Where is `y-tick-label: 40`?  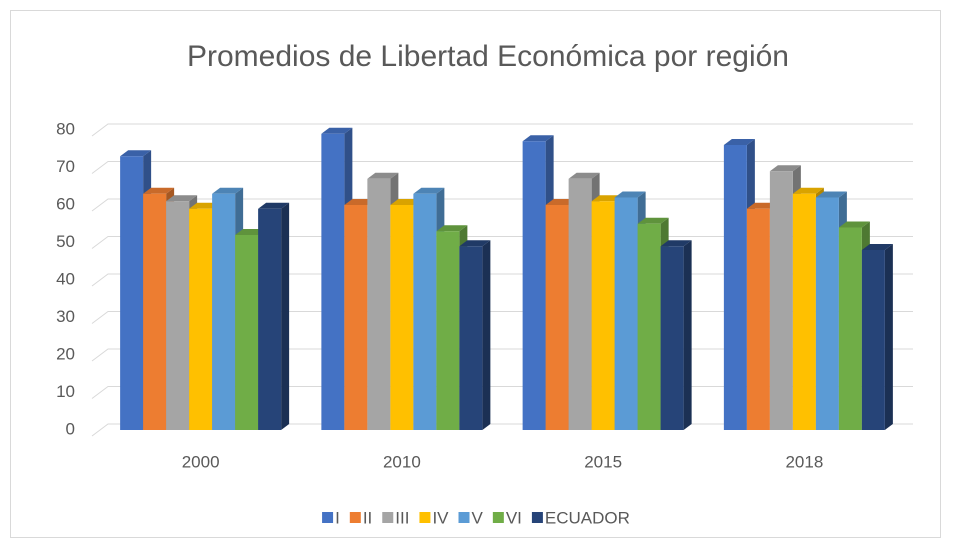 y-tick-label: 40 is located at coordinates (65, 278).